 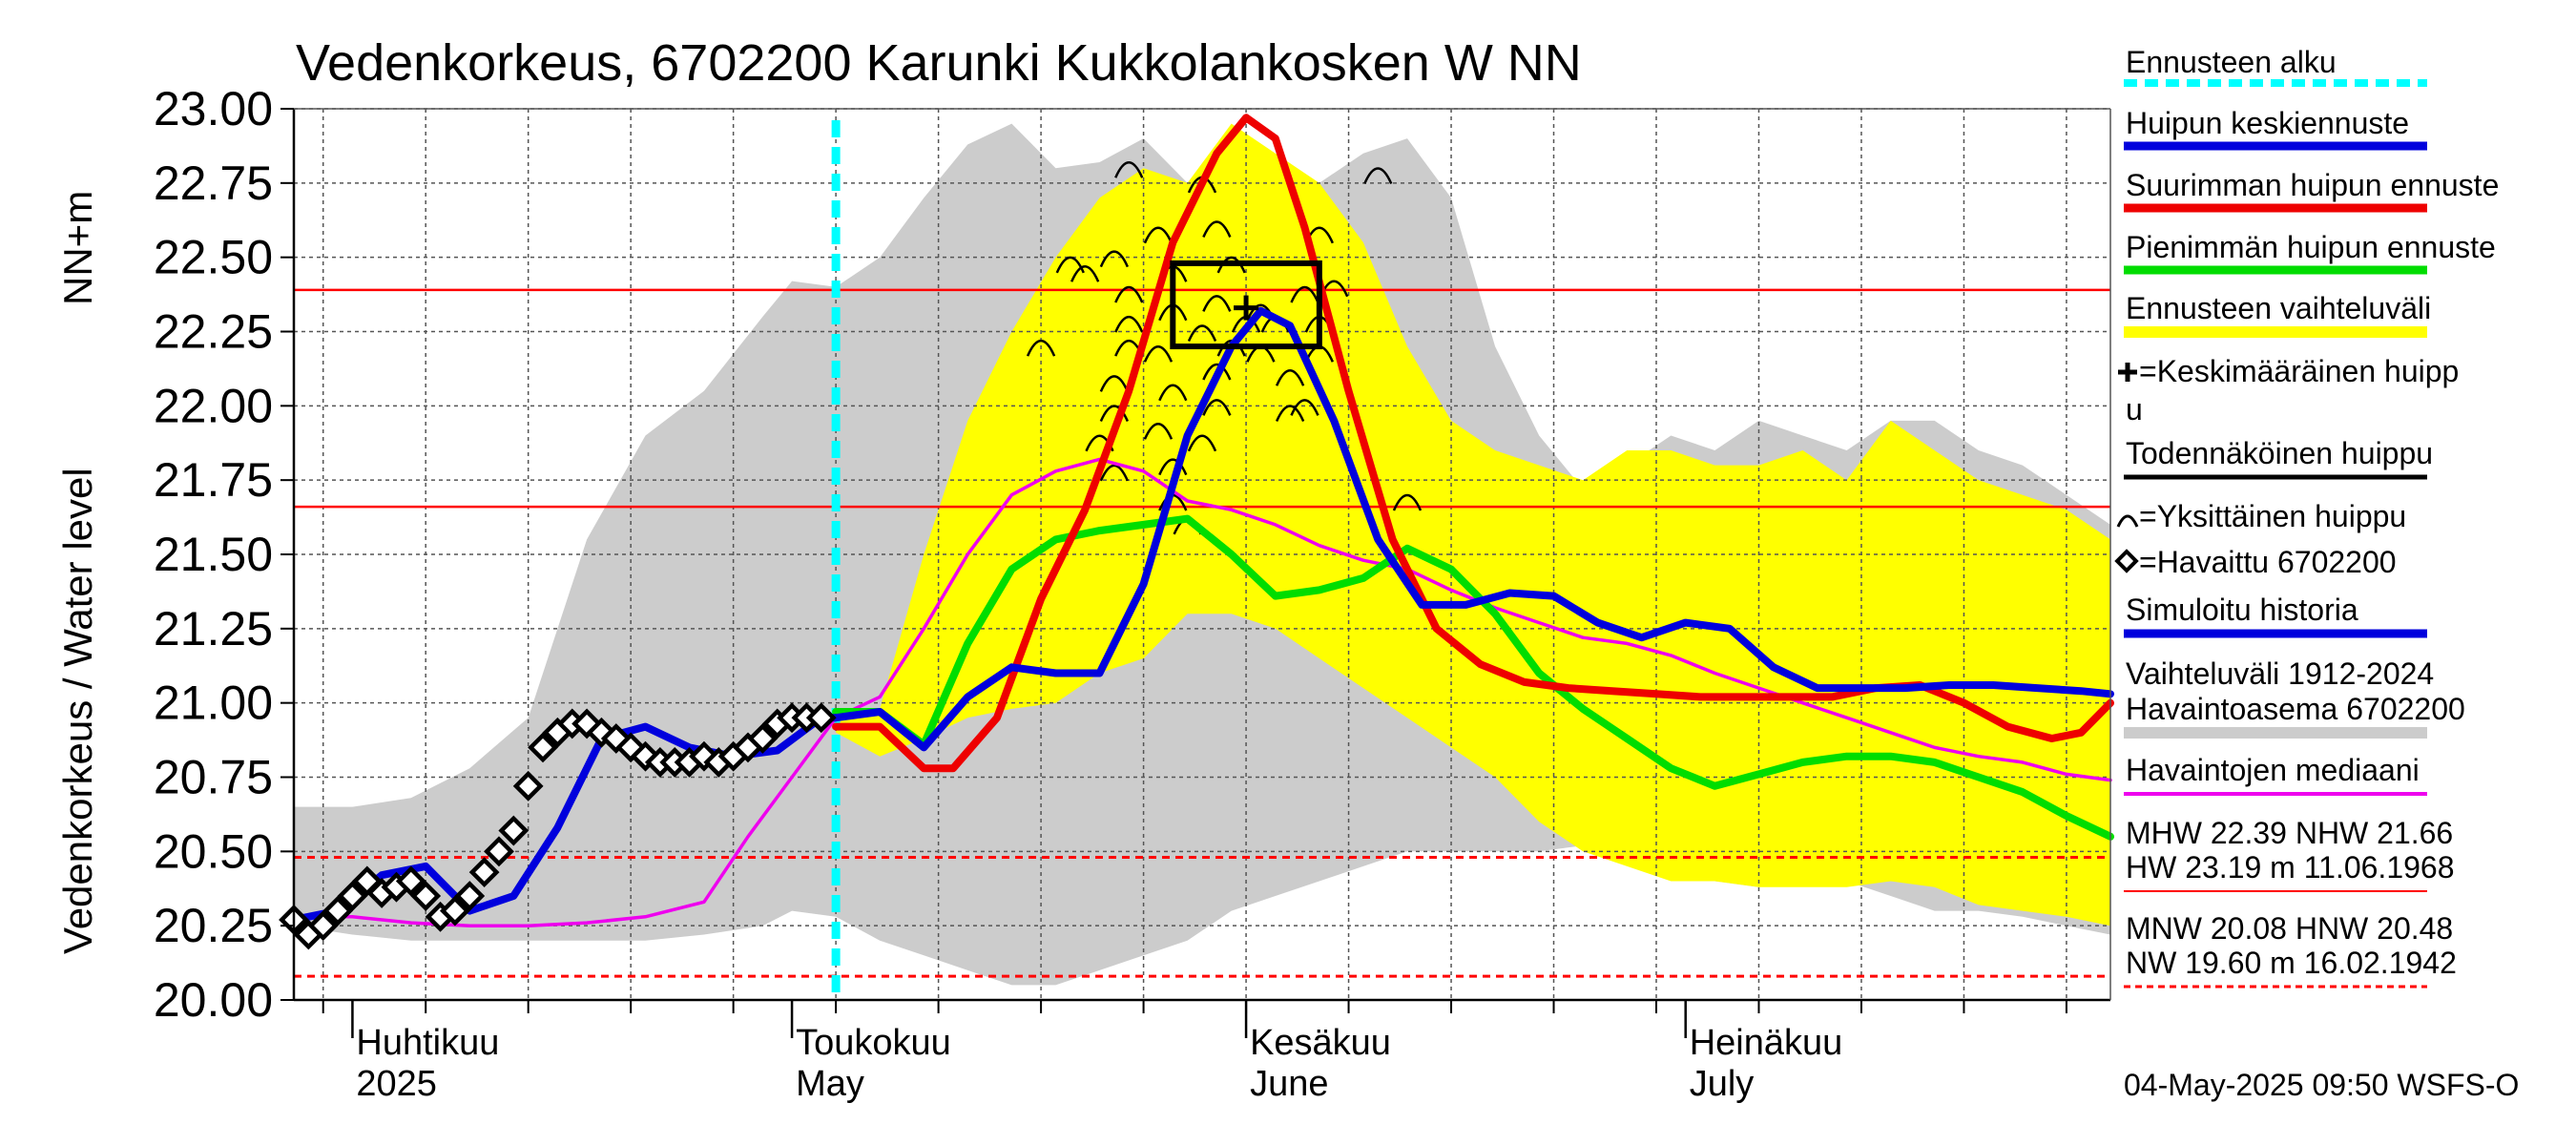 What do you see at coordinates (2231, 62) in the screenshot?
I see `legend-forecast-start-label: Ennusteen alku` at bounding box center [2231, 62].